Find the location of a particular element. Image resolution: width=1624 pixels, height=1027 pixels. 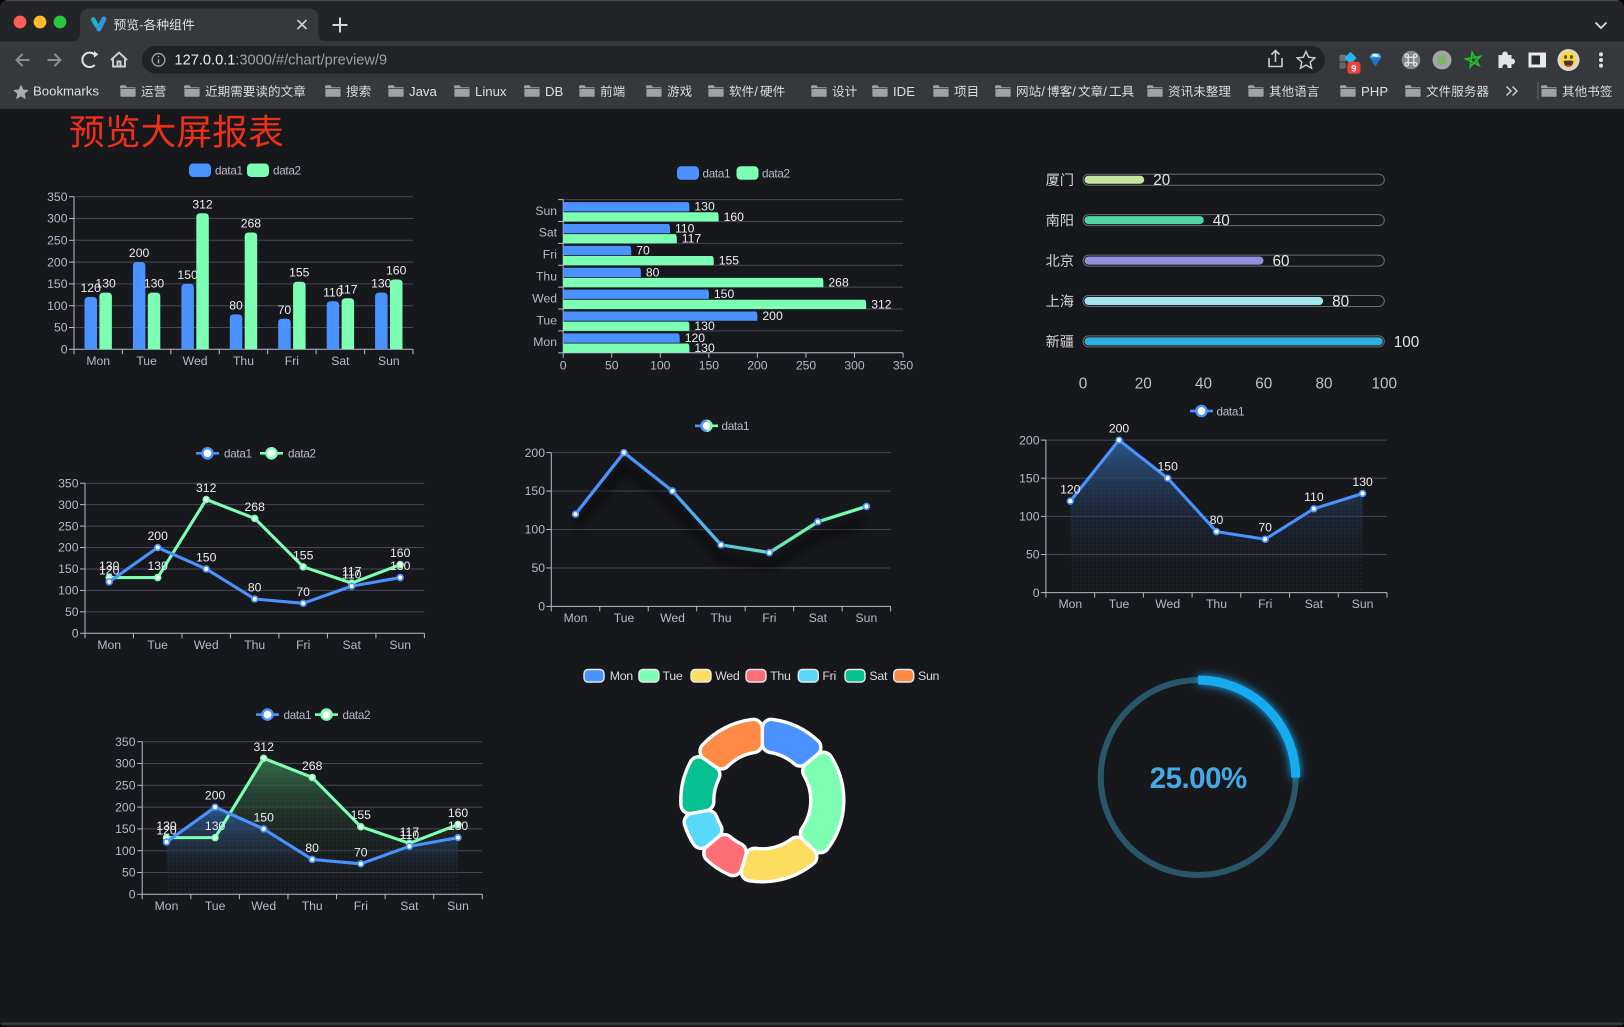

svg-text: 40 is located at coordinates (1203, 384).